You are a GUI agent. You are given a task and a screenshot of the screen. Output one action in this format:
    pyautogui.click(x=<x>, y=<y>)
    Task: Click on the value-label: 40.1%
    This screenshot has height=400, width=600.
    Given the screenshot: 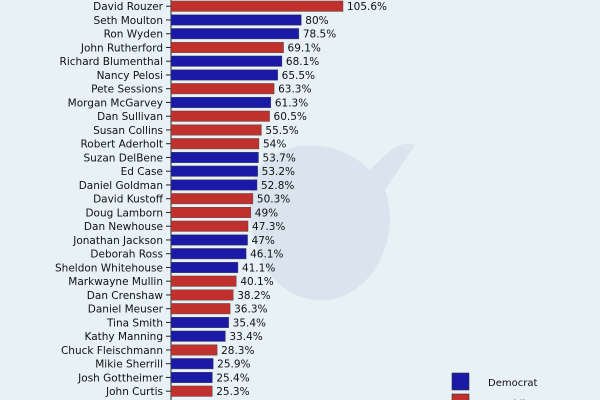 What is the action you would take?
    pyautogui.click(x=256, y=282)
    